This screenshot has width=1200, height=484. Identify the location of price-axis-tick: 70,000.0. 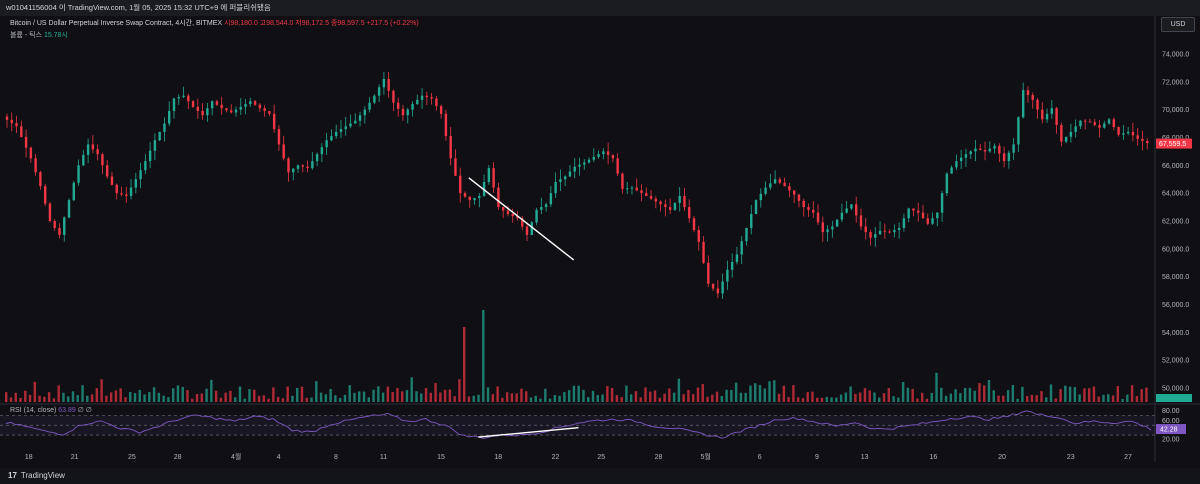
(1175, 110).